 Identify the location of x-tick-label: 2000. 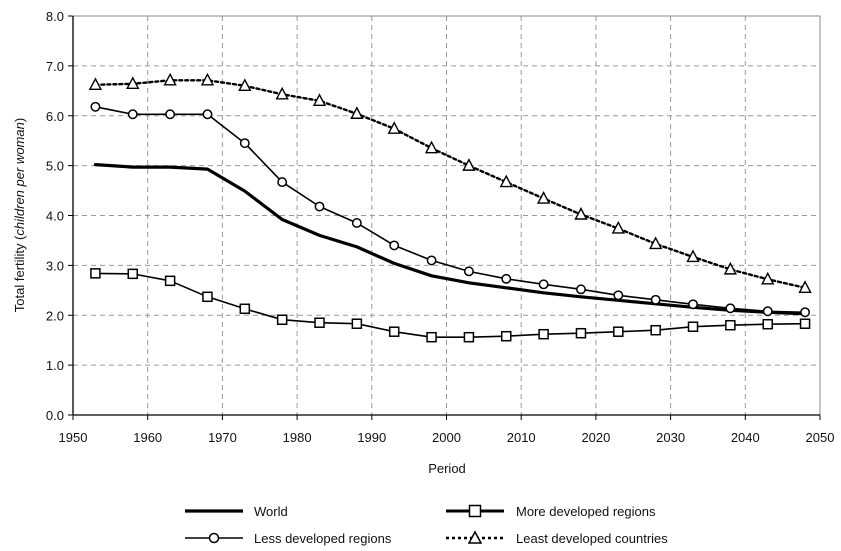
(446, 437).